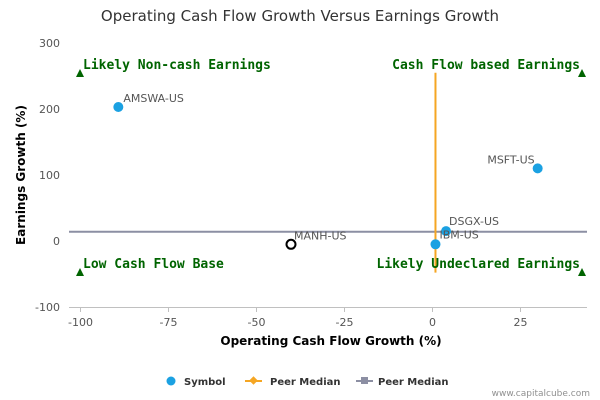  Describe the element at coordinates (153, 98) in the screenshot. I see `data-point-label: AMSWA-US` at that location.